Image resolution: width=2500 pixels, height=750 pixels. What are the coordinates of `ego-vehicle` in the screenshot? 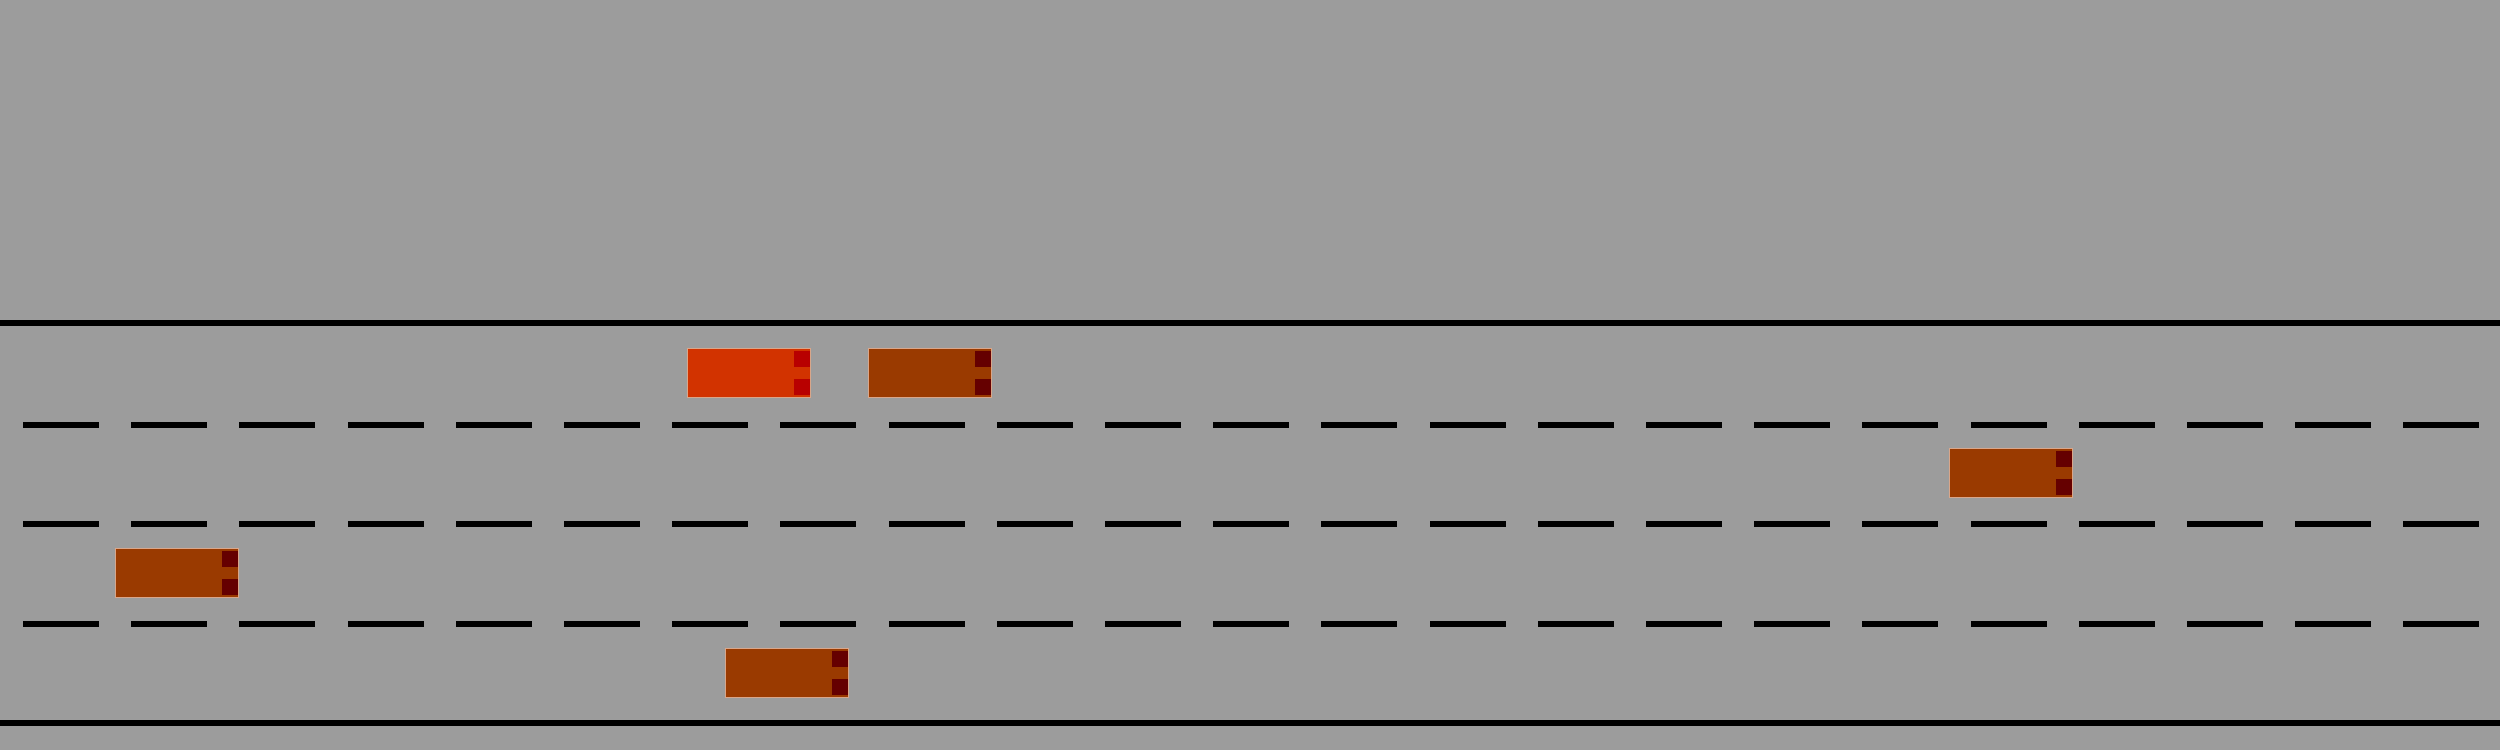 It's located at (749, 373).